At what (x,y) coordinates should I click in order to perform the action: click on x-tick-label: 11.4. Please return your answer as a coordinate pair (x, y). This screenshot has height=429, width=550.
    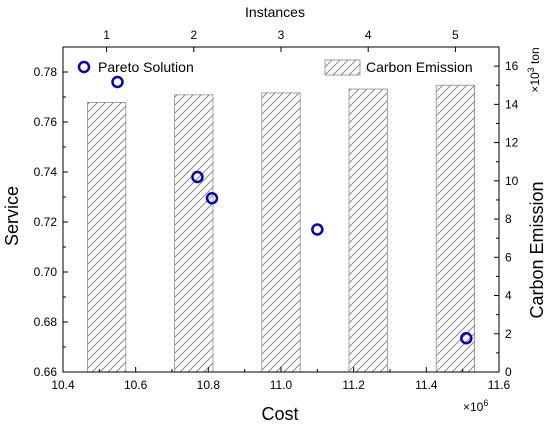
    Looking at the image, I should click on (426, 385).